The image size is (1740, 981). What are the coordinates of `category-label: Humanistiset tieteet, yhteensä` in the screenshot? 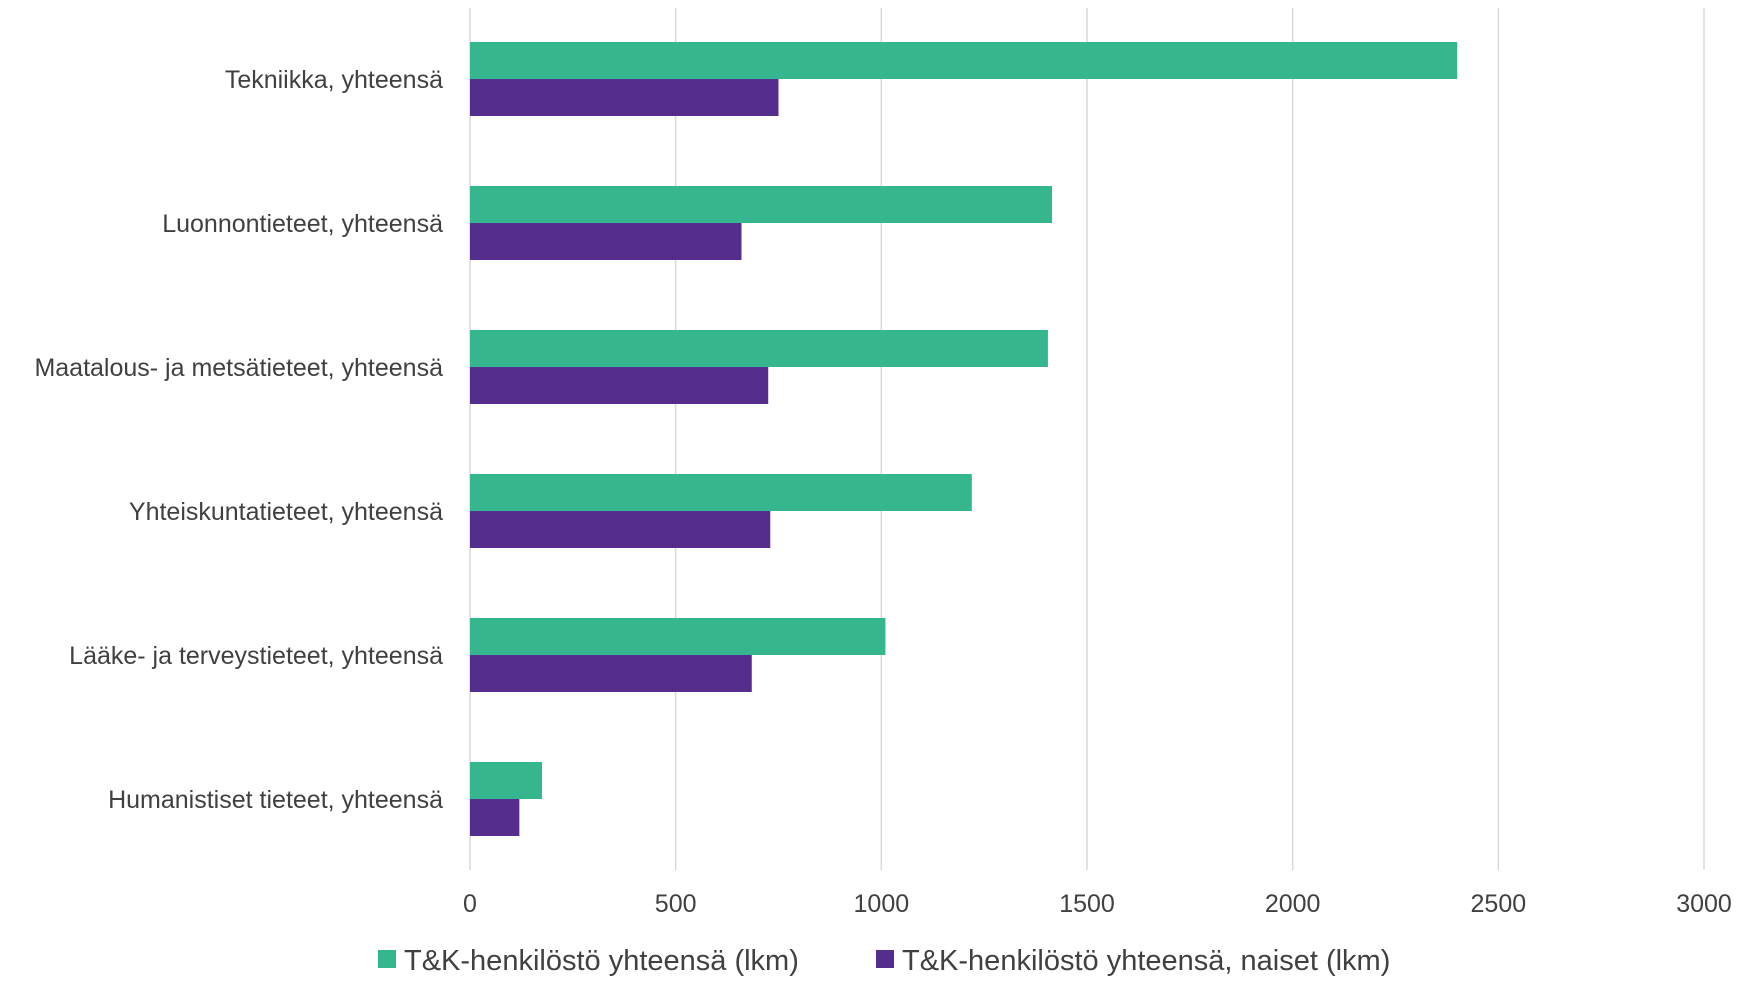 It's located at (275, 800).